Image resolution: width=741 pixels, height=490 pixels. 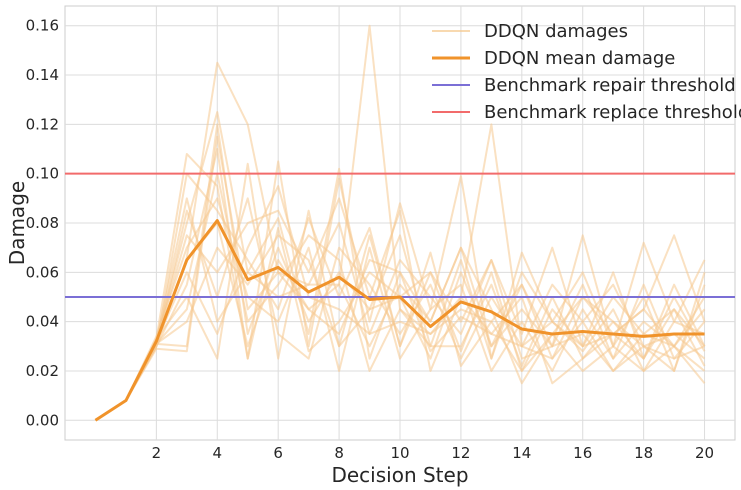 What do you see at coordinates (433, 453) in the screenshot?
I see `x-tick-labels: 2 4 6 8 10 12 14 16 18 20` at bounding box center [433, 453].